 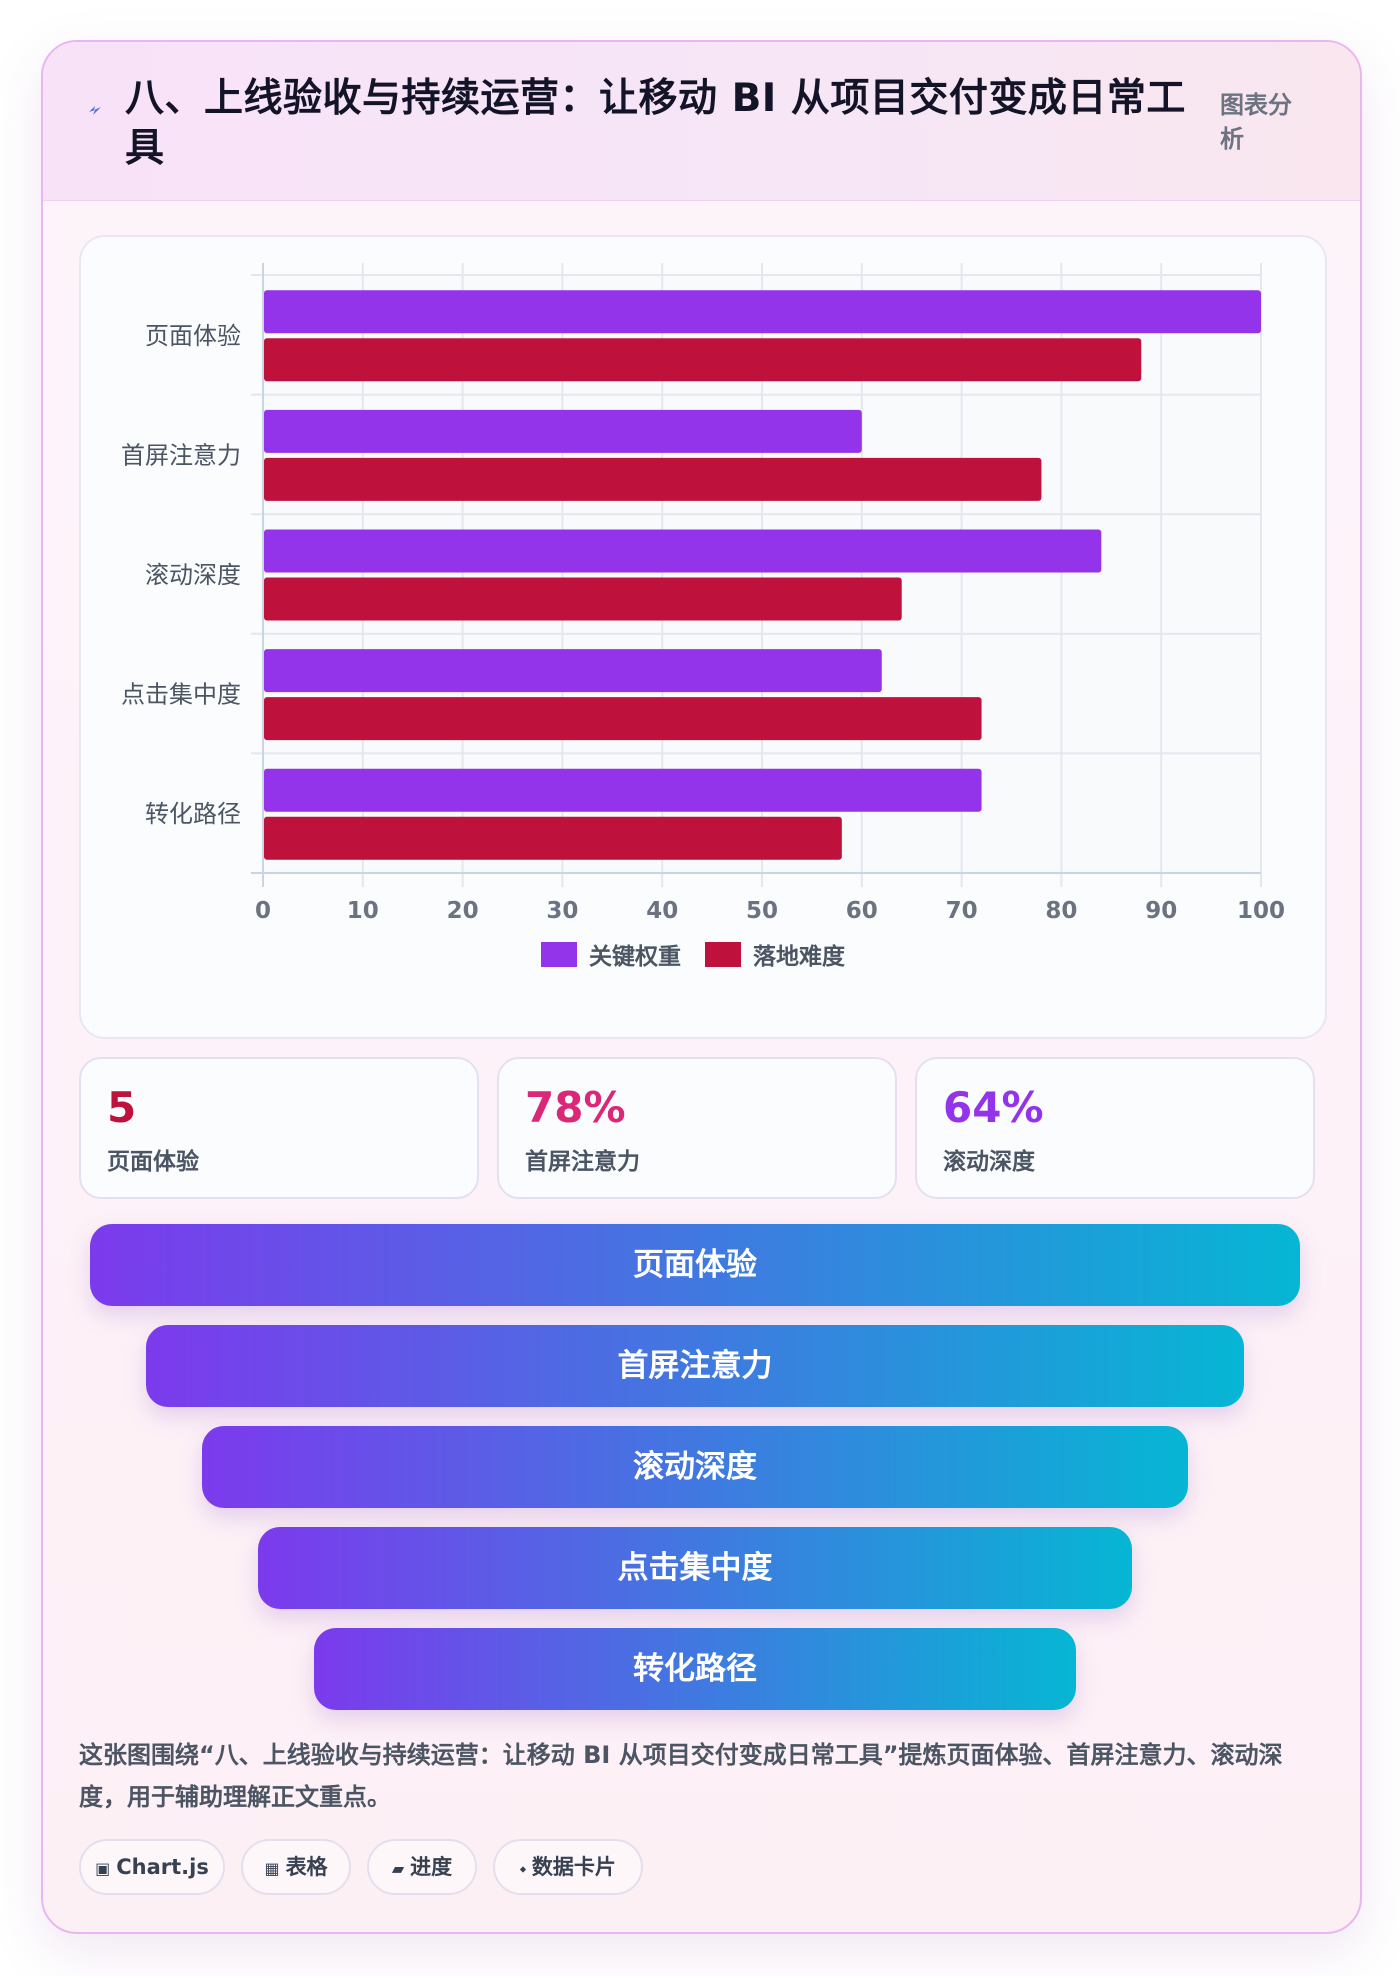 What do you see at coordinates (695, 1669) in the screenshot?
I see `funnel-step: 转化路径` at bounding box center [695, 1669].